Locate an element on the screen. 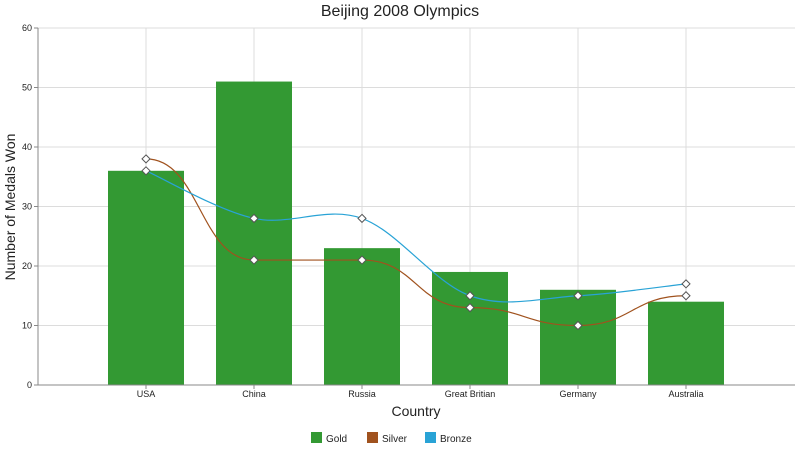 The height and width of the screenshot is (450, 800). legend-label-silver: Silver is located at coordinates (395, 439).